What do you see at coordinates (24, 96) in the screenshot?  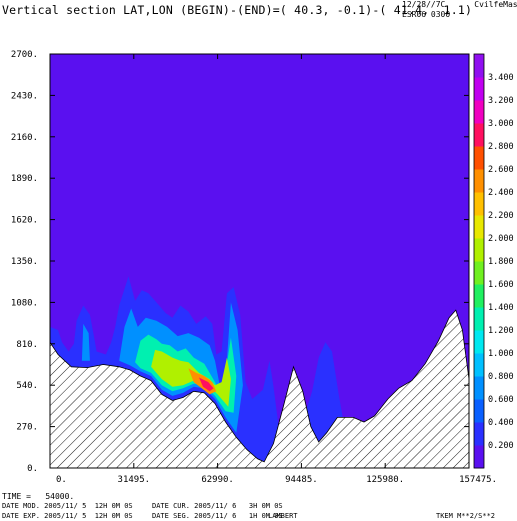 I see `y-tick-label: 2430.` at bounding box center [24, 96].